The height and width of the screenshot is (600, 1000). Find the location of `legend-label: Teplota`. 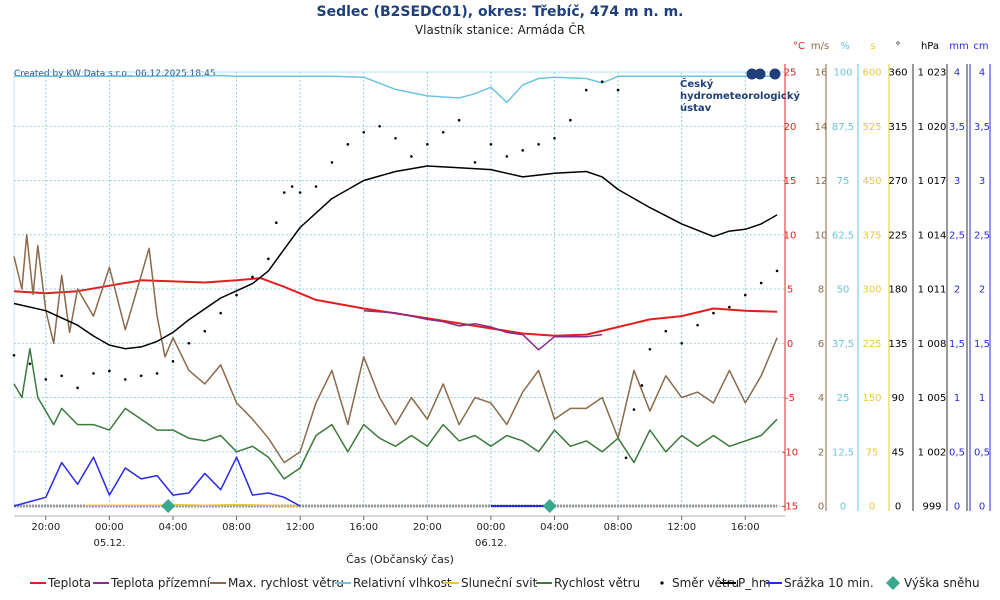

legend-label: Teplota is located at coordinates (69, 583).